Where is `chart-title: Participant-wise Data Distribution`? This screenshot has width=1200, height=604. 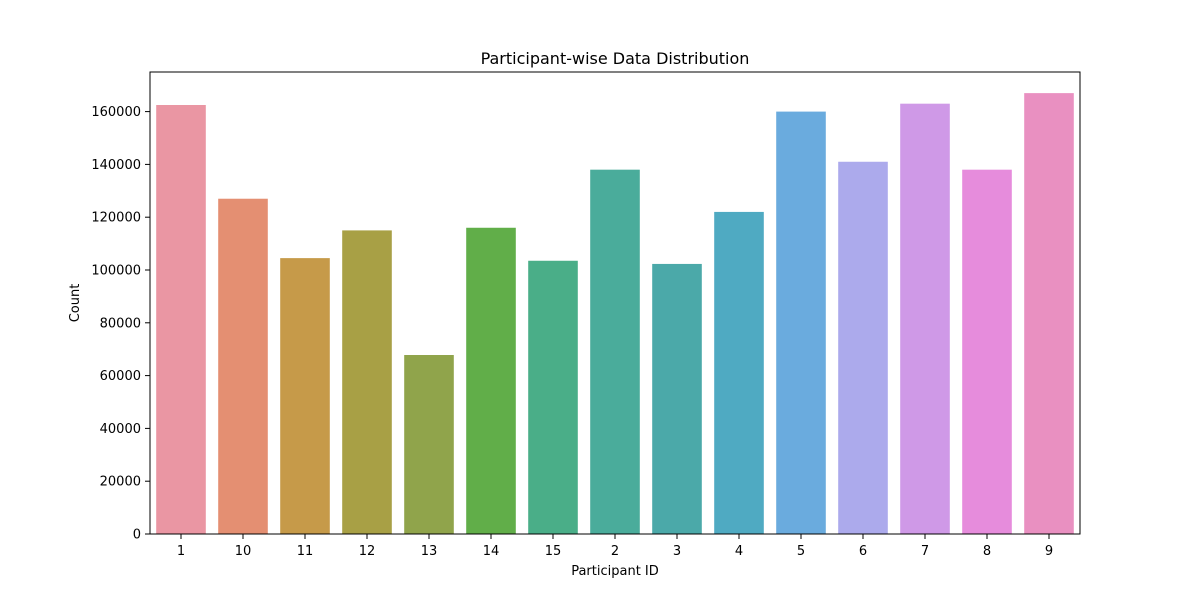 chart-title: Participant-wise Data Distribution is located at coordinates (615, 58).